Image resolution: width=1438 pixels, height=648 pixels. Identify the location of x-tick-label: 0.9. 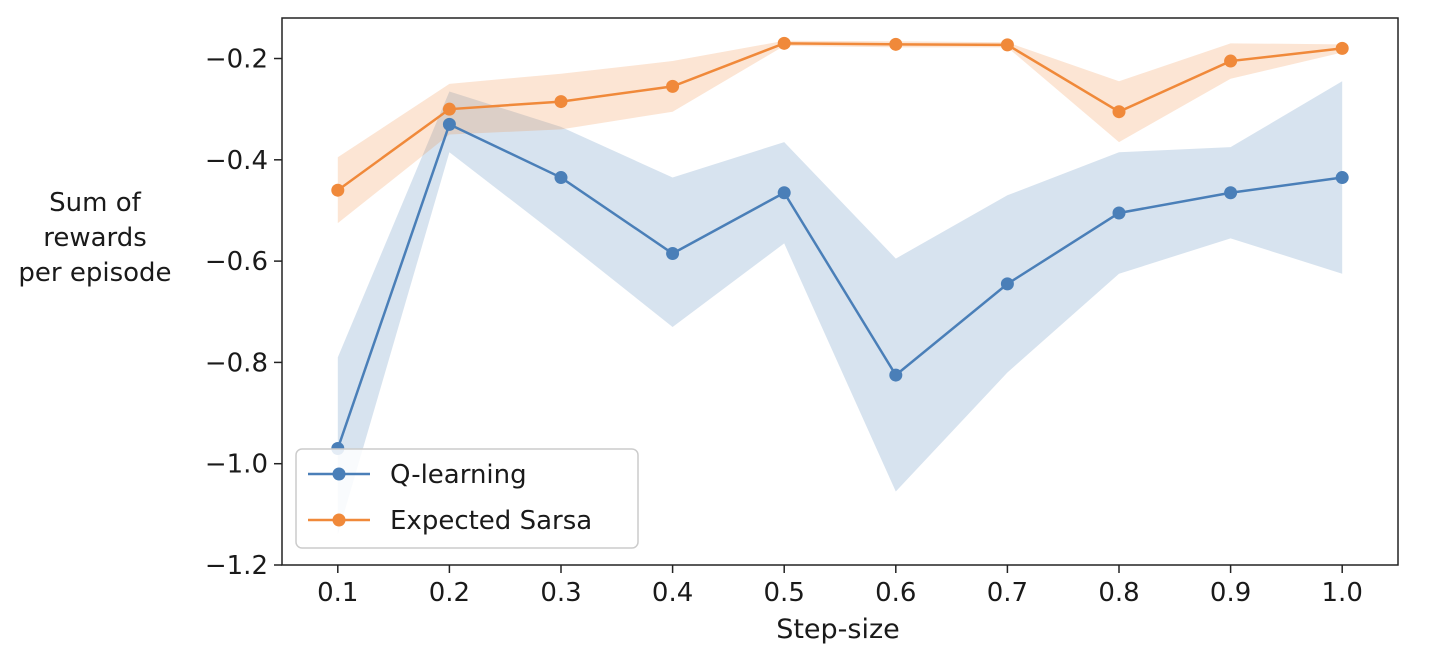
(1230, 593).